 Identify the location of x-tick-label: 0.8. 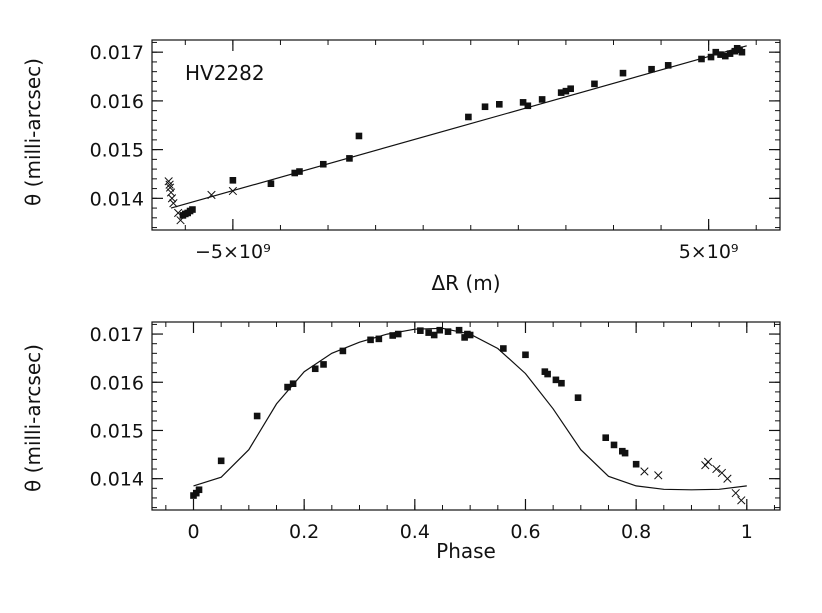
(636, 532).